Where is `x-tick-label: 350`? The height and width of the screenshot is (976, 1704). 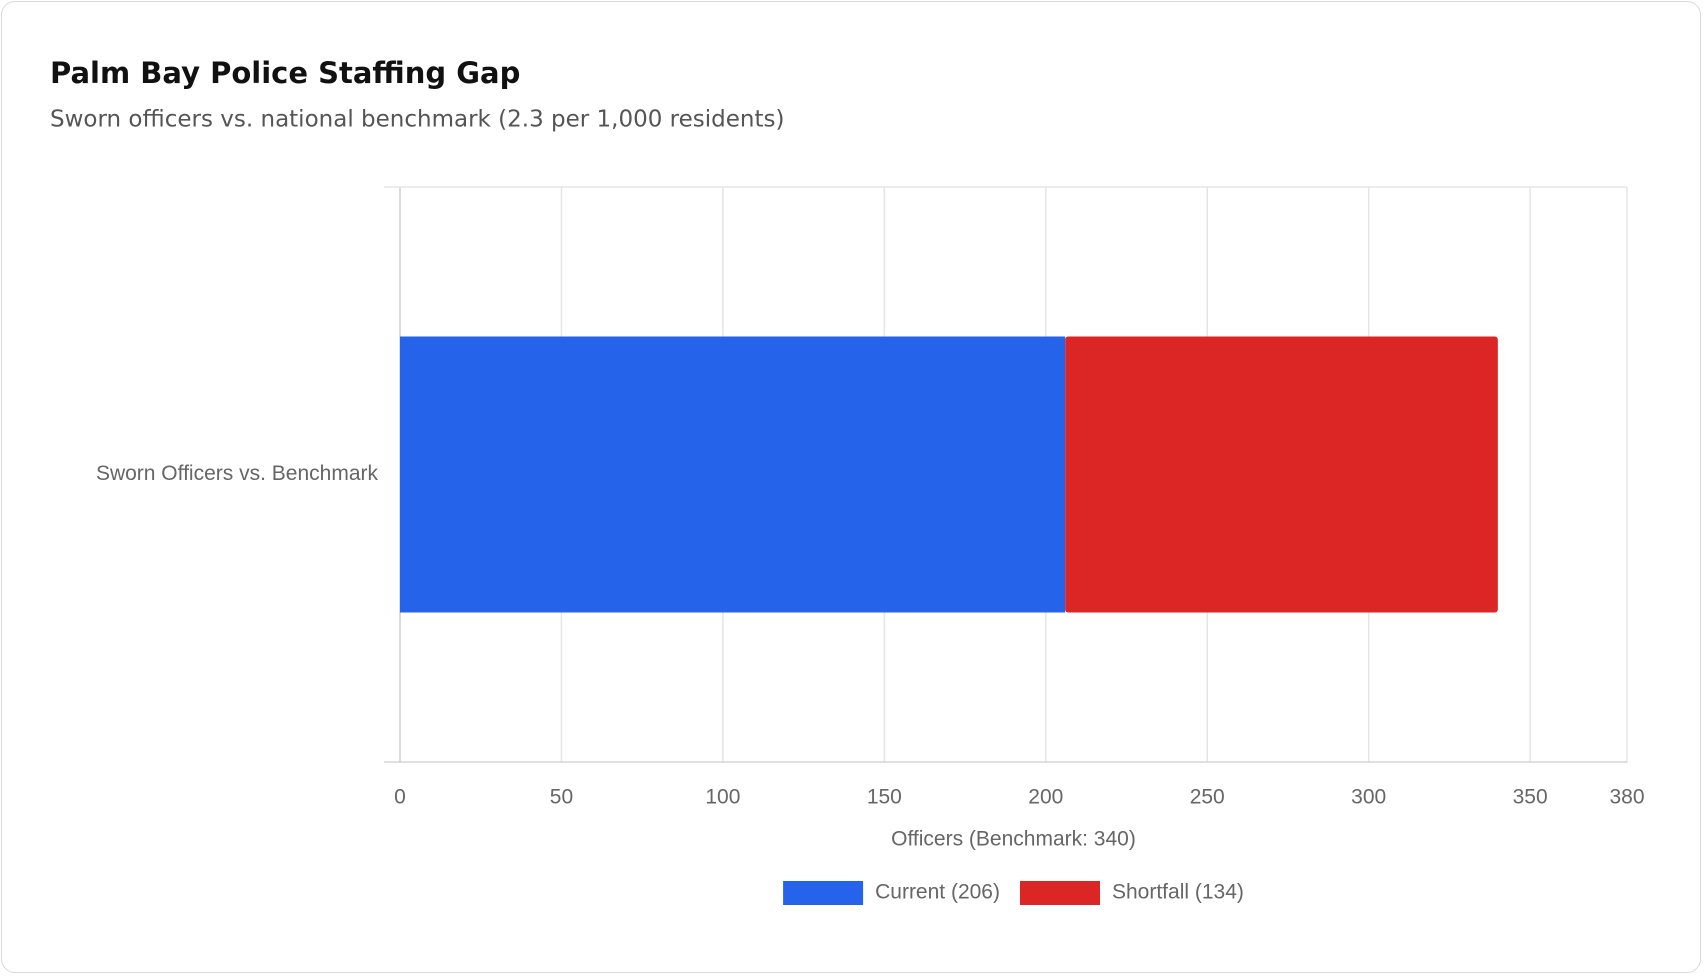
x-tick-label: 350 is located at coordinates (1530, 797).